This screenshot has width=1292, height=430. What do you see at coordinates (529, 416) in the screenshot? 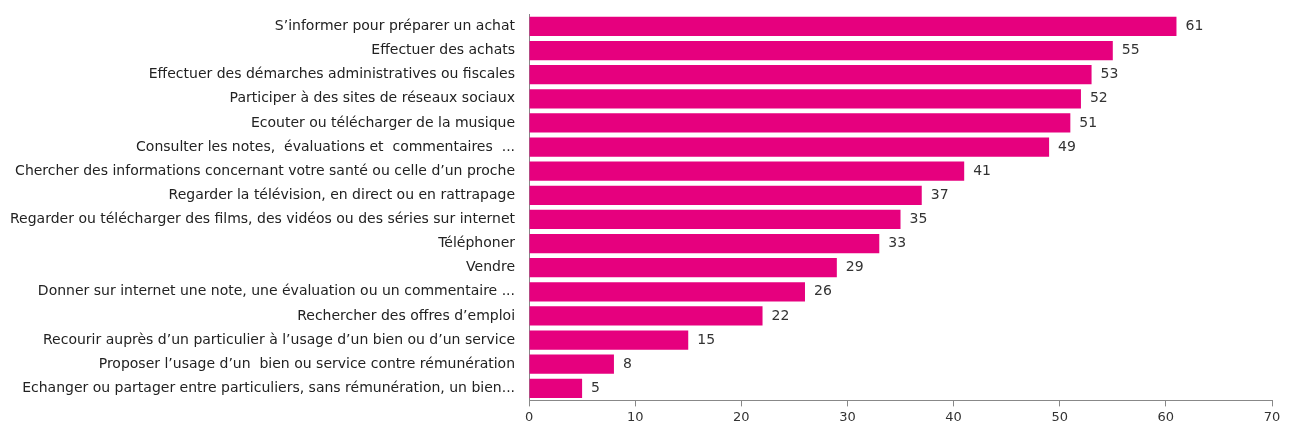
I see `x-tick-label: 0` at bounding box center [529, 416].